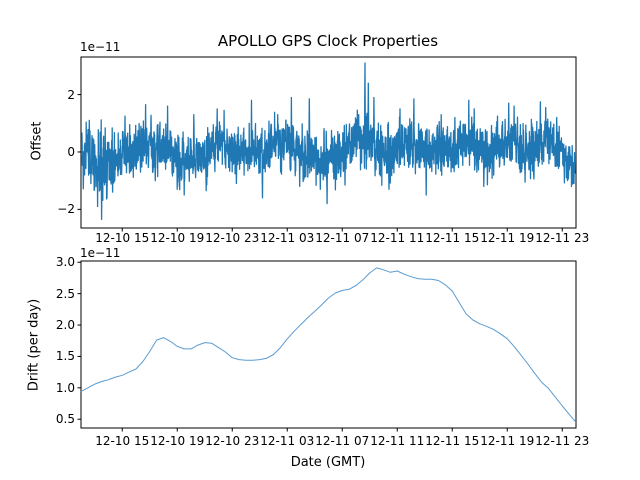  Describe the element at coordinates (397, 441) in the screenshot. I see `drift-x-tick-label: 12-11 11` at that location.